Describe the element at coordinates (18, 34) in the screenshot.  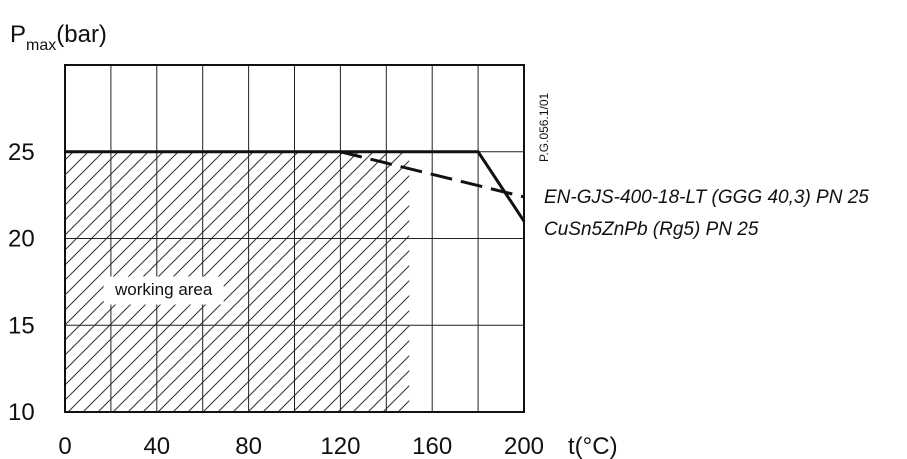
I see `y-axis-title-main: P` at that location.